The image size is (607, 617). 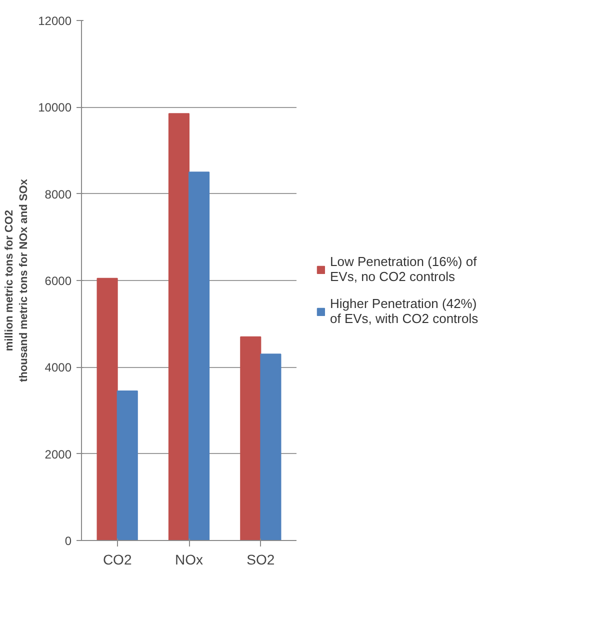 I want to click on y-tick-label: 2000, so click(x=58, y=454).